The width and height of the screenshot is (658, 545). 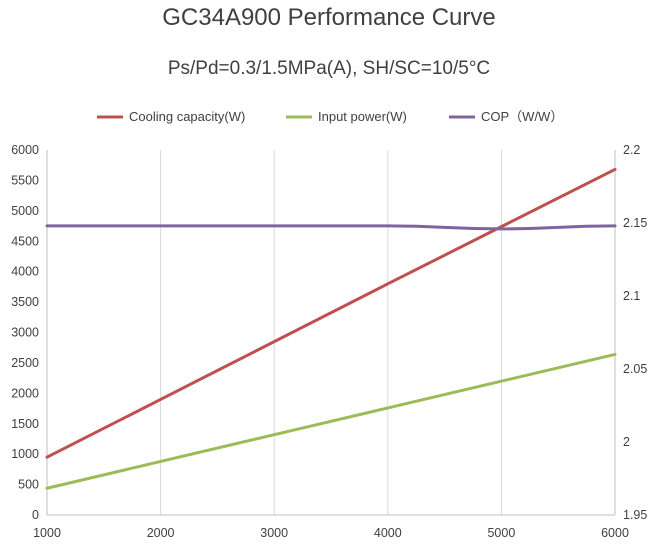 I want to click on y2-tick-label: 2.2, so click(x=631, y=150).